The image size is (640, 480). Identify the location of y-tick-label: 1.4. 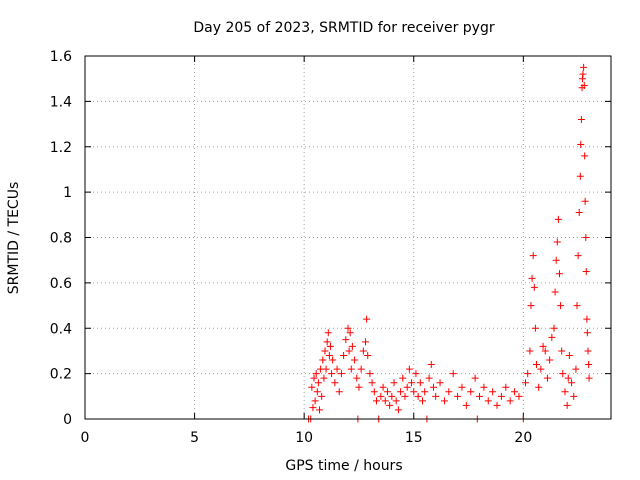
(61, 102).